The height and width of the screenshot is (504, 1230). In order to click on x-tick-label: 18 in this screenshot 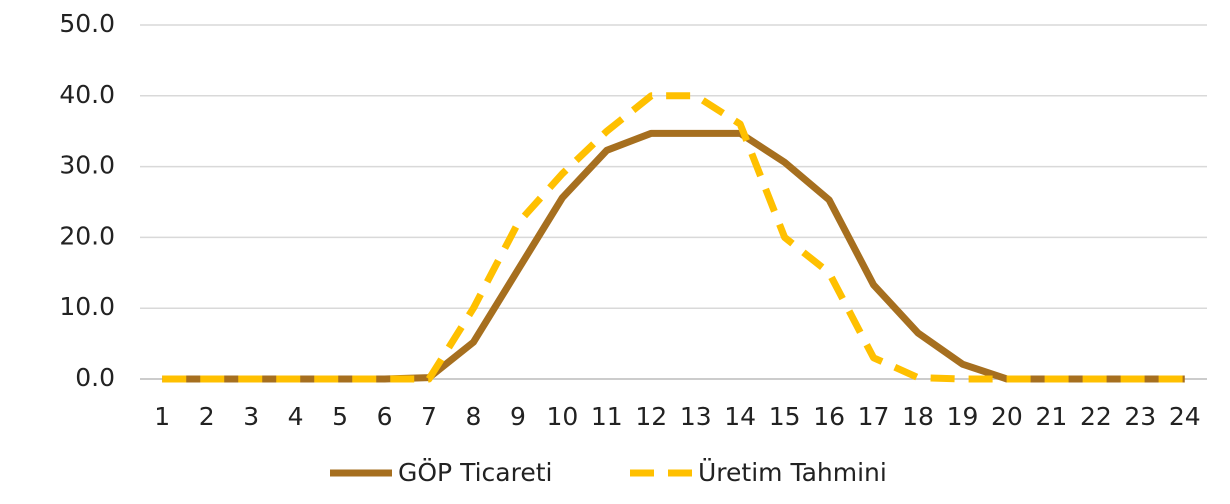, I will do `click(918, 416)`.